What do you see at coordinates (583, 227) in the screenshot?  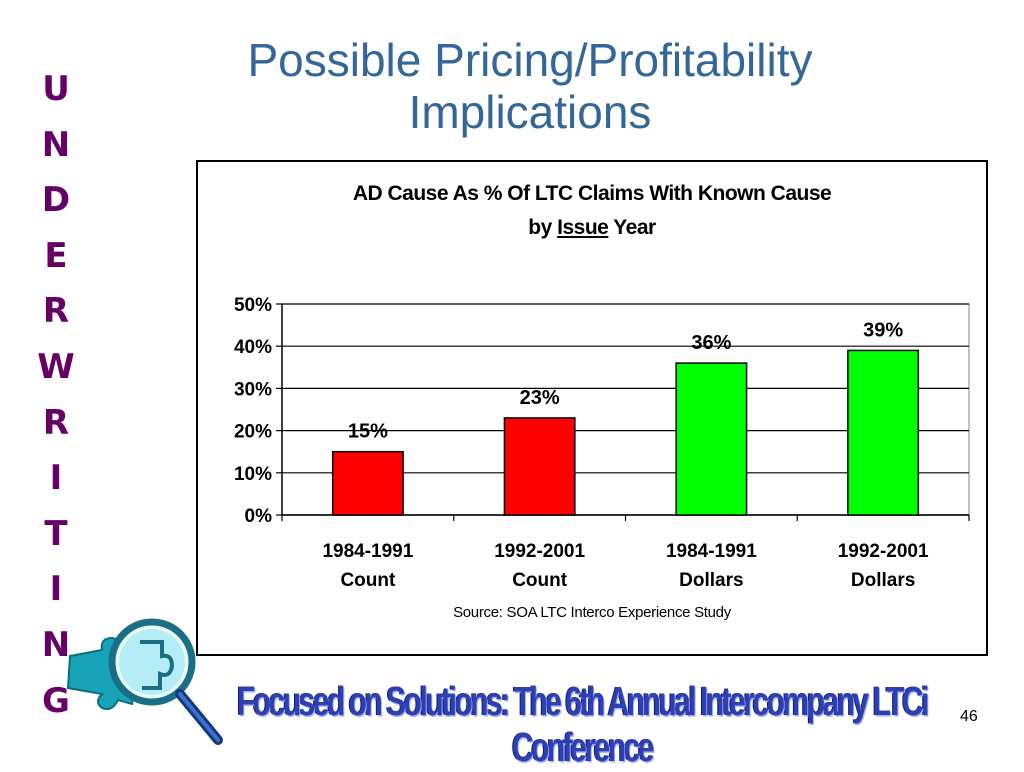 I see `chart-subtitle-emphasis: Issue` at bounding box center [583, 227].